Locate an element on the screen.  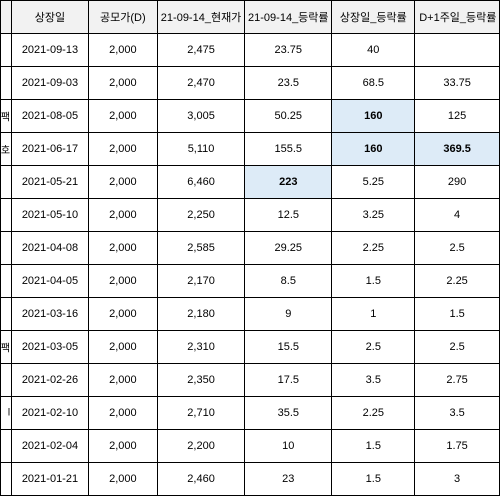
cell-change-rate: 15.5 is located at coordinates (288, 347).